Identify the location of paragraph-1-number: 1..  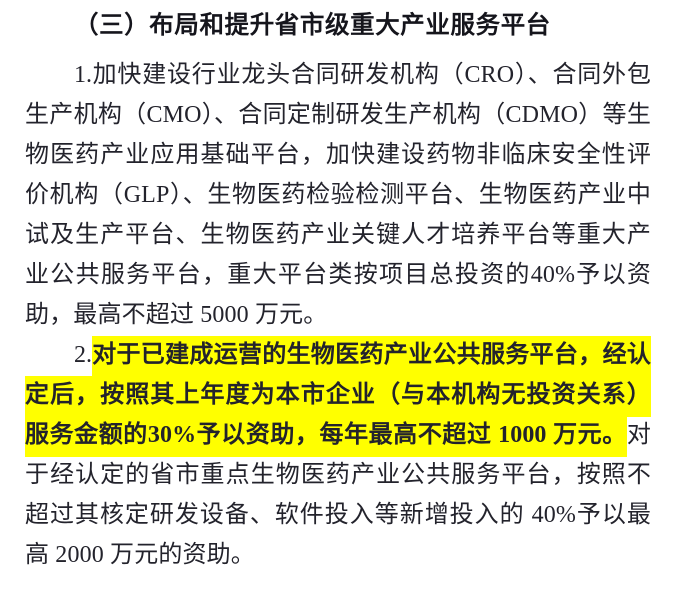
(83, 75).